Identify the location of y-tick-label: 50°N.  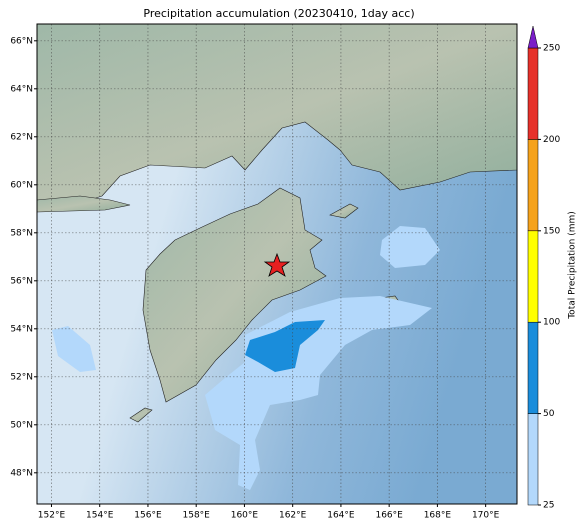
(21, 425).